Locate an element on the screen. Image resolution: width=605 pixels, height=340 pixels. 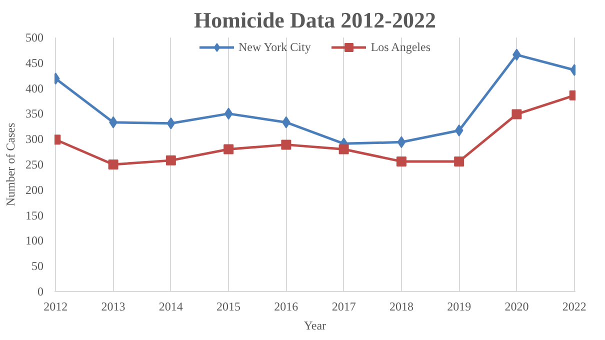
legend-label: New York City is located at coordinates (274, 47).